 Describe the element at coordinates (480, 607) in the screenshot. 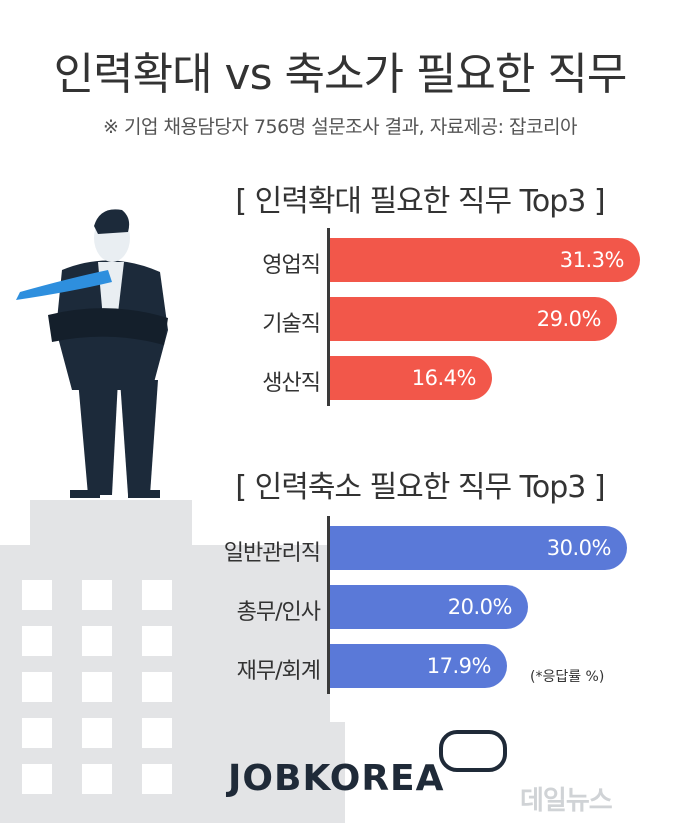

I see `reduce-value-label: 20.0%` at that location.